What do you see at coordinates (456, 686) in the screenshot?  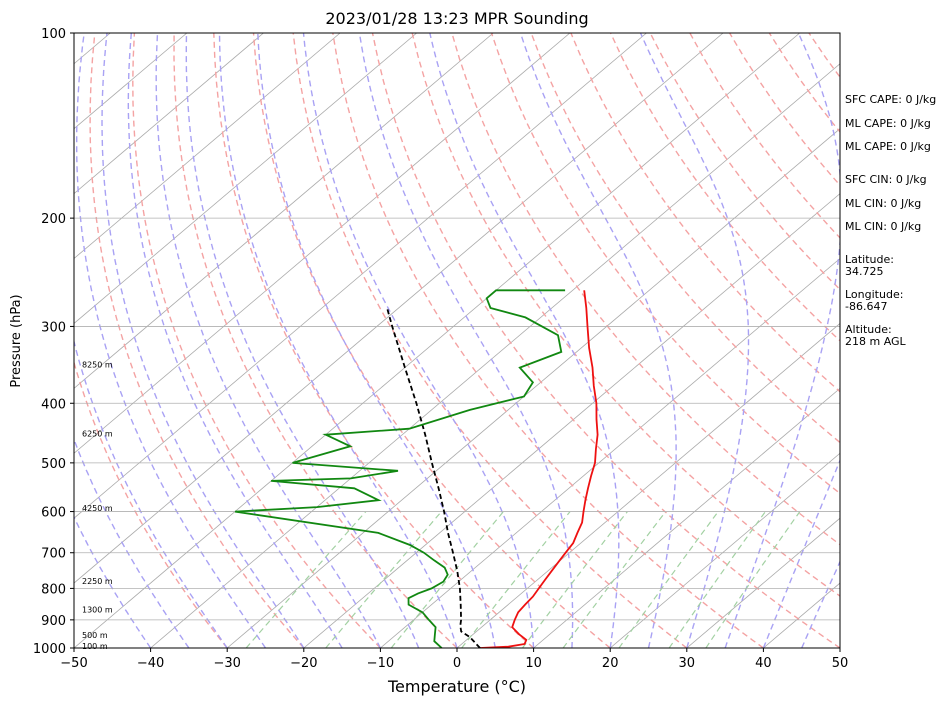 I see `x-axis-label: Temperature (°C)` at bounding box center [456, 686].